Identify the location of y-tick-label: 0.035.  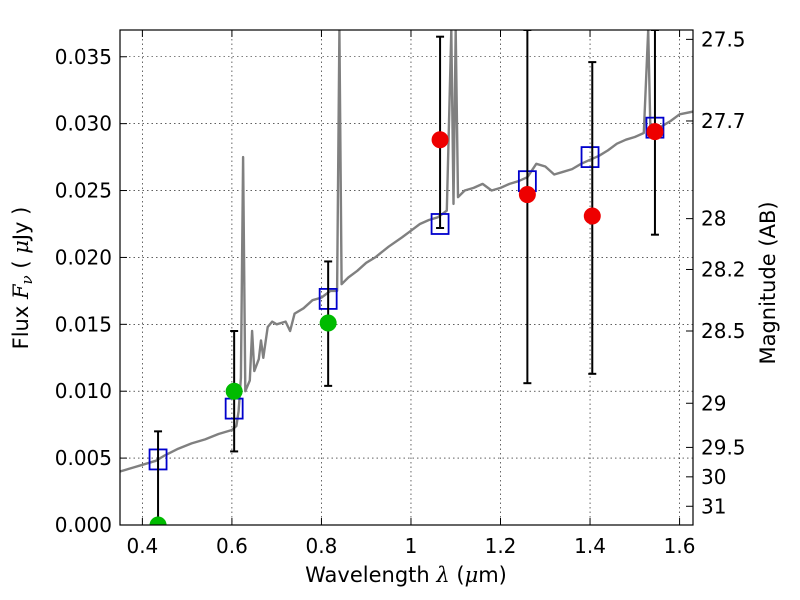
(83, 57).